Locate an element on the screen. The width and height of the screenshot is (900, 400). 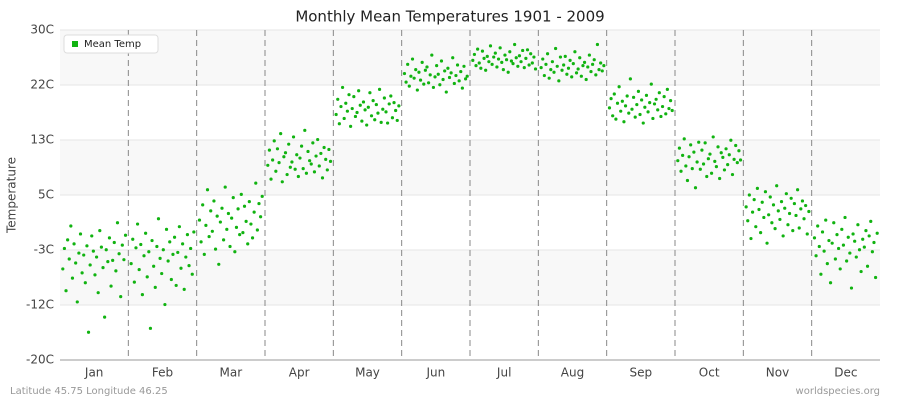
y-tick-label: -3C is located at coordinates (44, 249).